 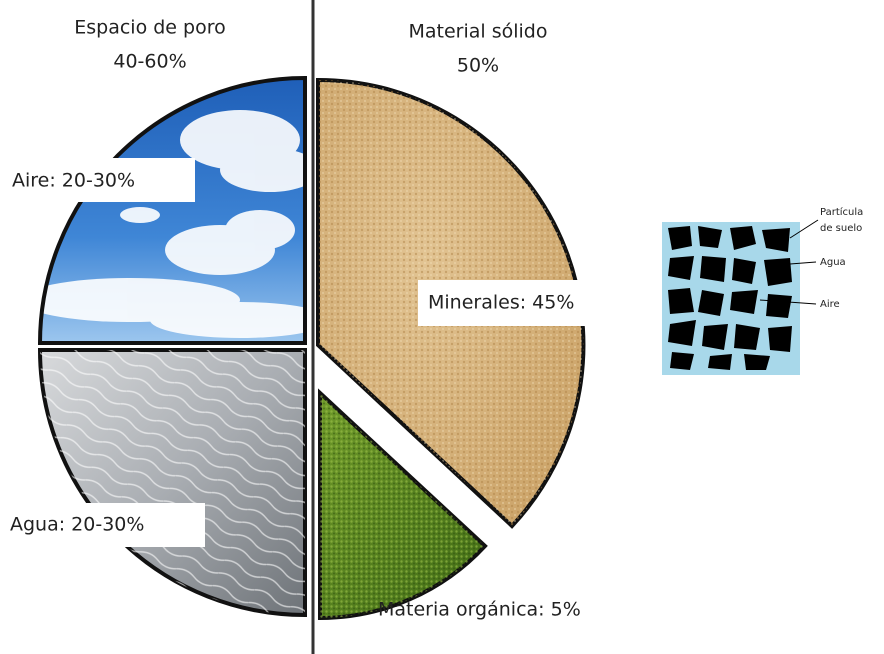 What do you see at coordinates (149, 62) in the screenshot?
I see `pore-range: 40-60%` at bounding box center [149, 62].